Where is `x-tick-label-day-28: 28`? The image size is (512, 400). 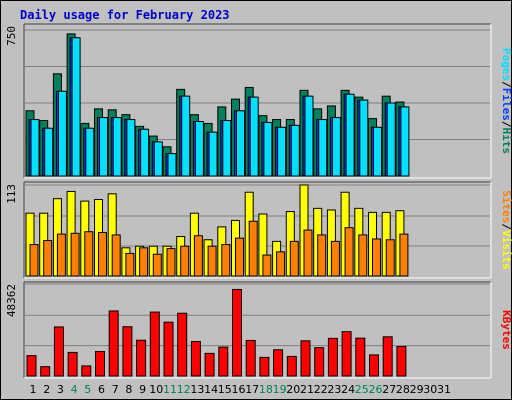 x-tick-label-day-28: 28 is located at coordinates (403, 389).